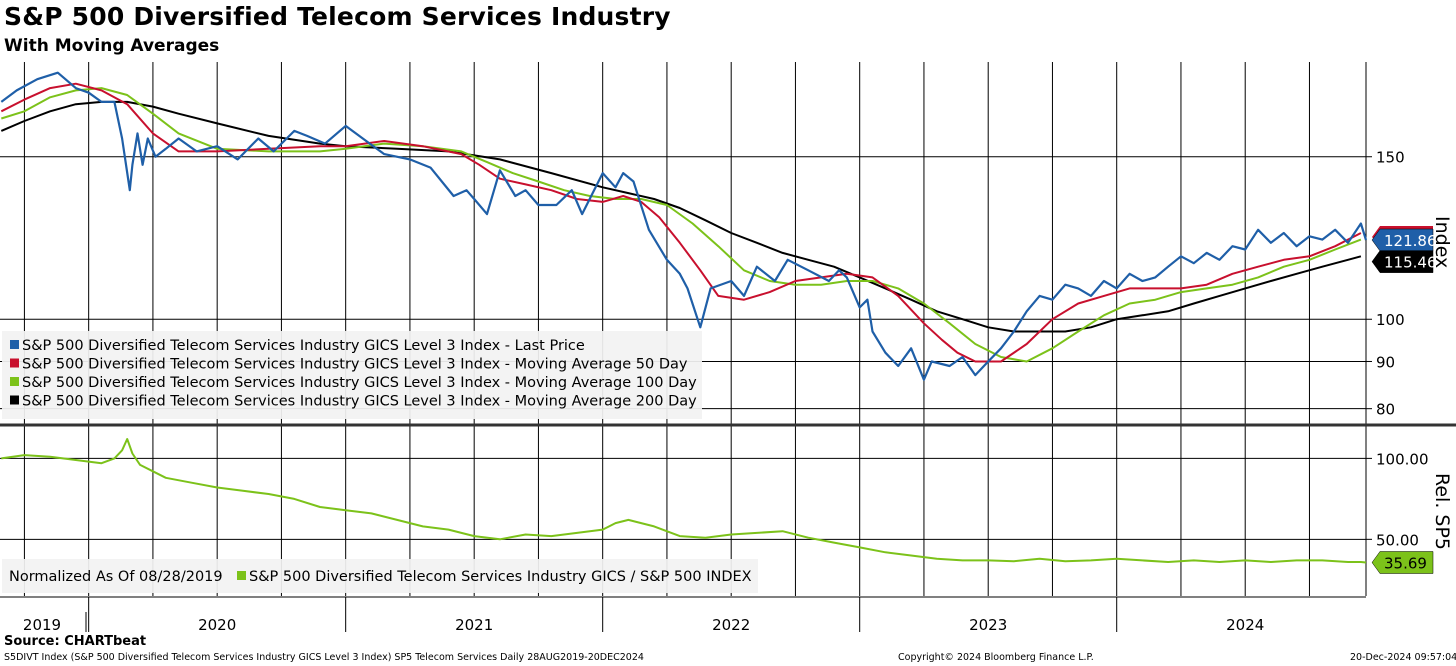  Describe the element at coordinates (1385, 410) in the screenshot. I see `y-tick-label: 80` at that location.